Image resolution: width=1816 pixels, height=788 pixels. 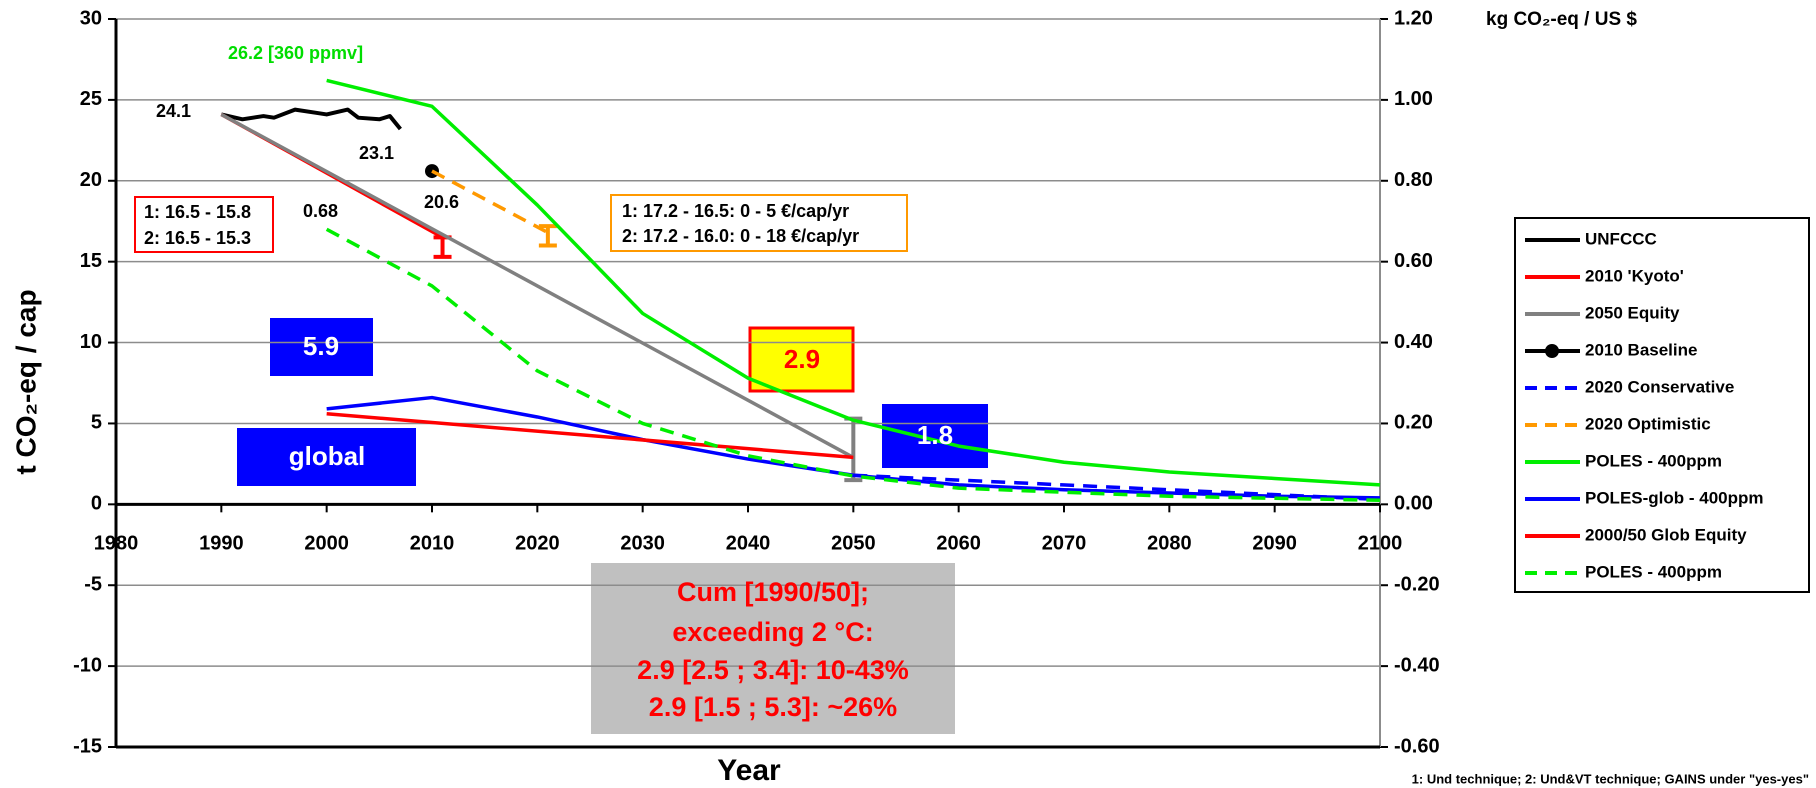 I want to click on annotation: 1: 17.2 - 16.5: 0 - 5 €/cap/yr, so click(x=735, y=211).